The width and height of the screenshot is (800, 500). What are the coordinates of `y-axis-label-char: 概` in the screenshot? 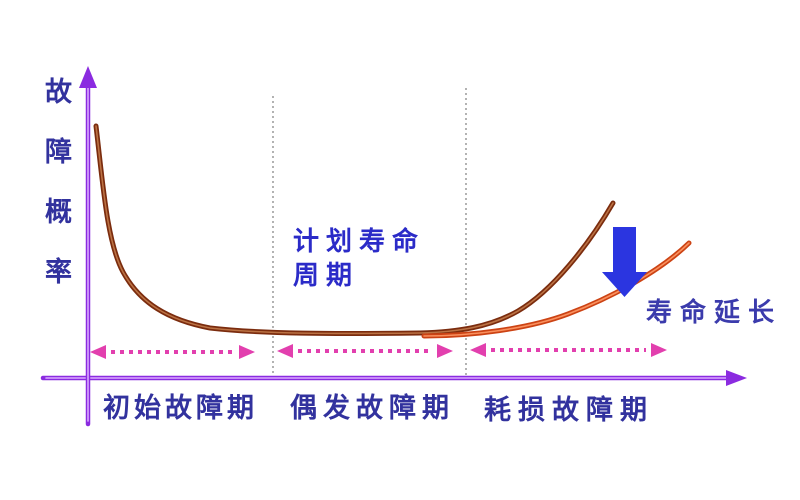 It's located at (58, 212).